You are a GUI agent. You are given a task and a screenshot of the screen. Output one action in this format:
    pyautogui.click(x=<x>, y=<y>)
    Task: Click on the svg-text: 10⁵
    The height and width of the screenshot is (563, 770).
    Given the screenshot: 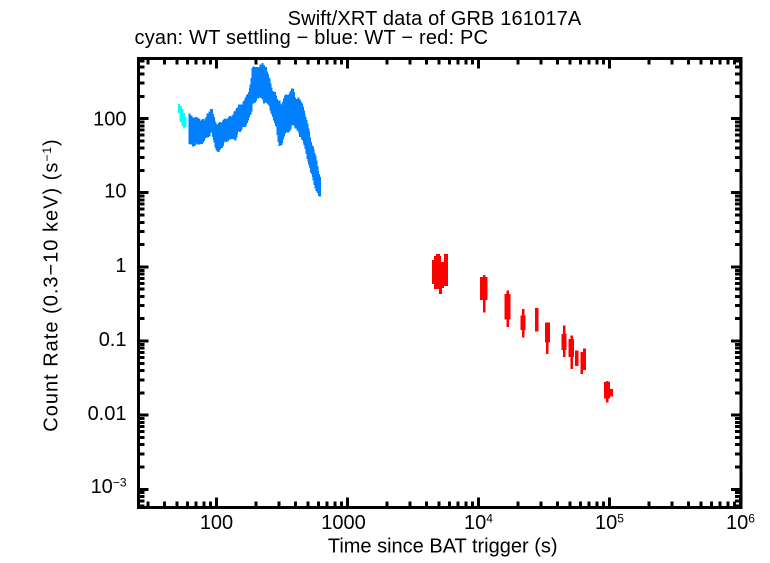 What is the action you would take?
    pyautogui.click(x=609, y=523)
    